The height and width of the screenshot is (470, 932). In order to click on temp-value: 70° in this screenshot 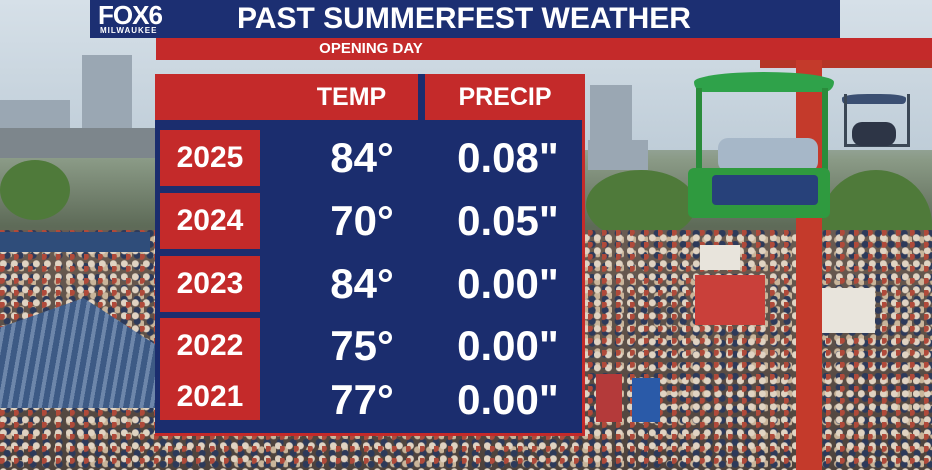, I will do `click(362, 220)`.